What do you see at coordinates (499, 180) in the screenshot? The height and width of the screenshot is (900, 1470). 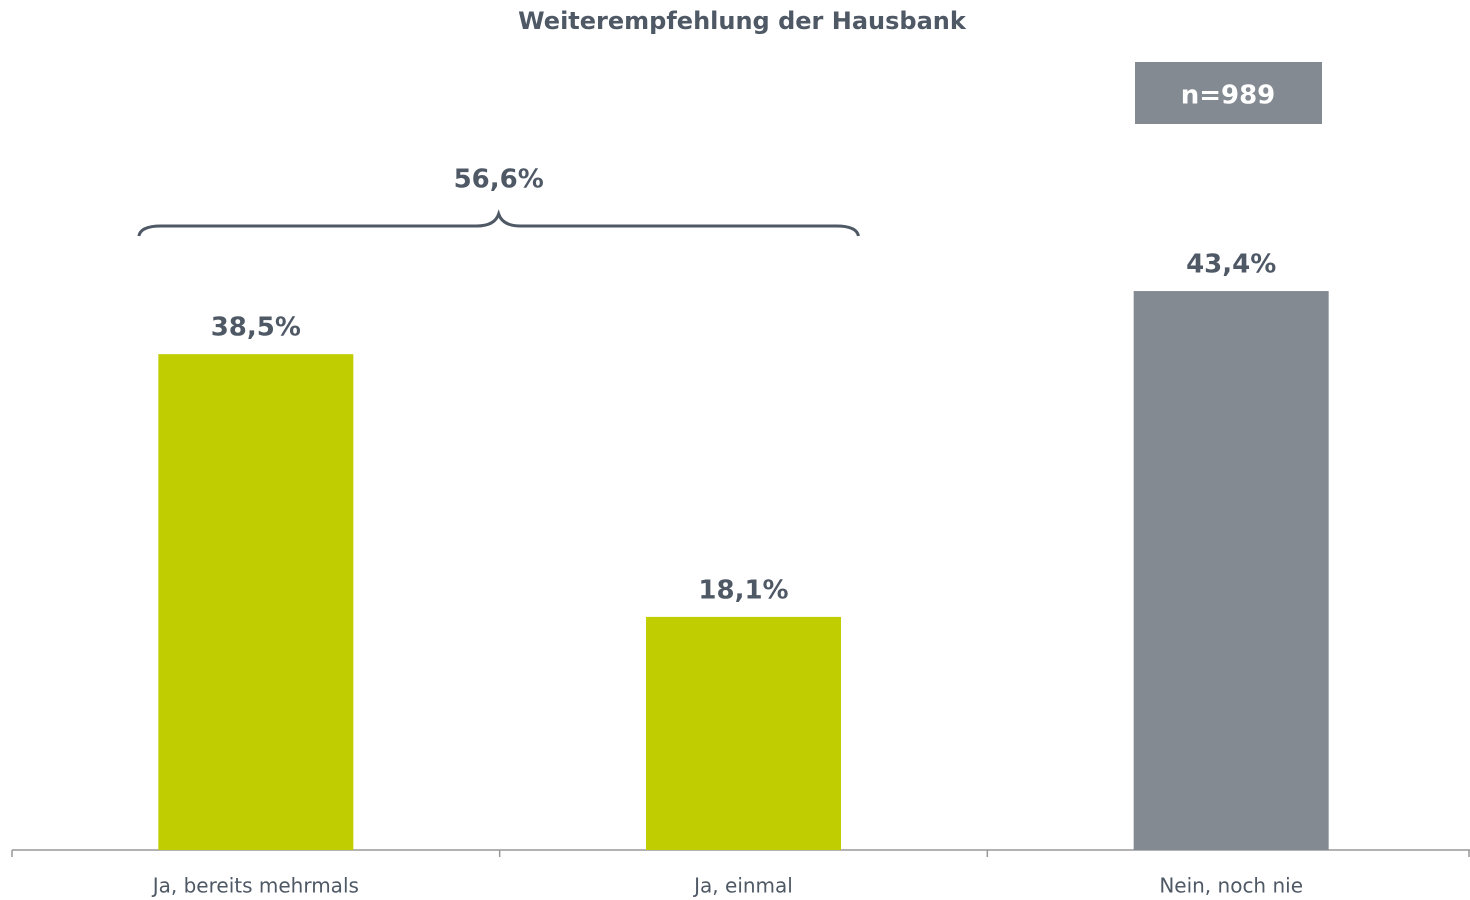 I see `bracket-label: 56,6%` at bounding box center [499, 180].